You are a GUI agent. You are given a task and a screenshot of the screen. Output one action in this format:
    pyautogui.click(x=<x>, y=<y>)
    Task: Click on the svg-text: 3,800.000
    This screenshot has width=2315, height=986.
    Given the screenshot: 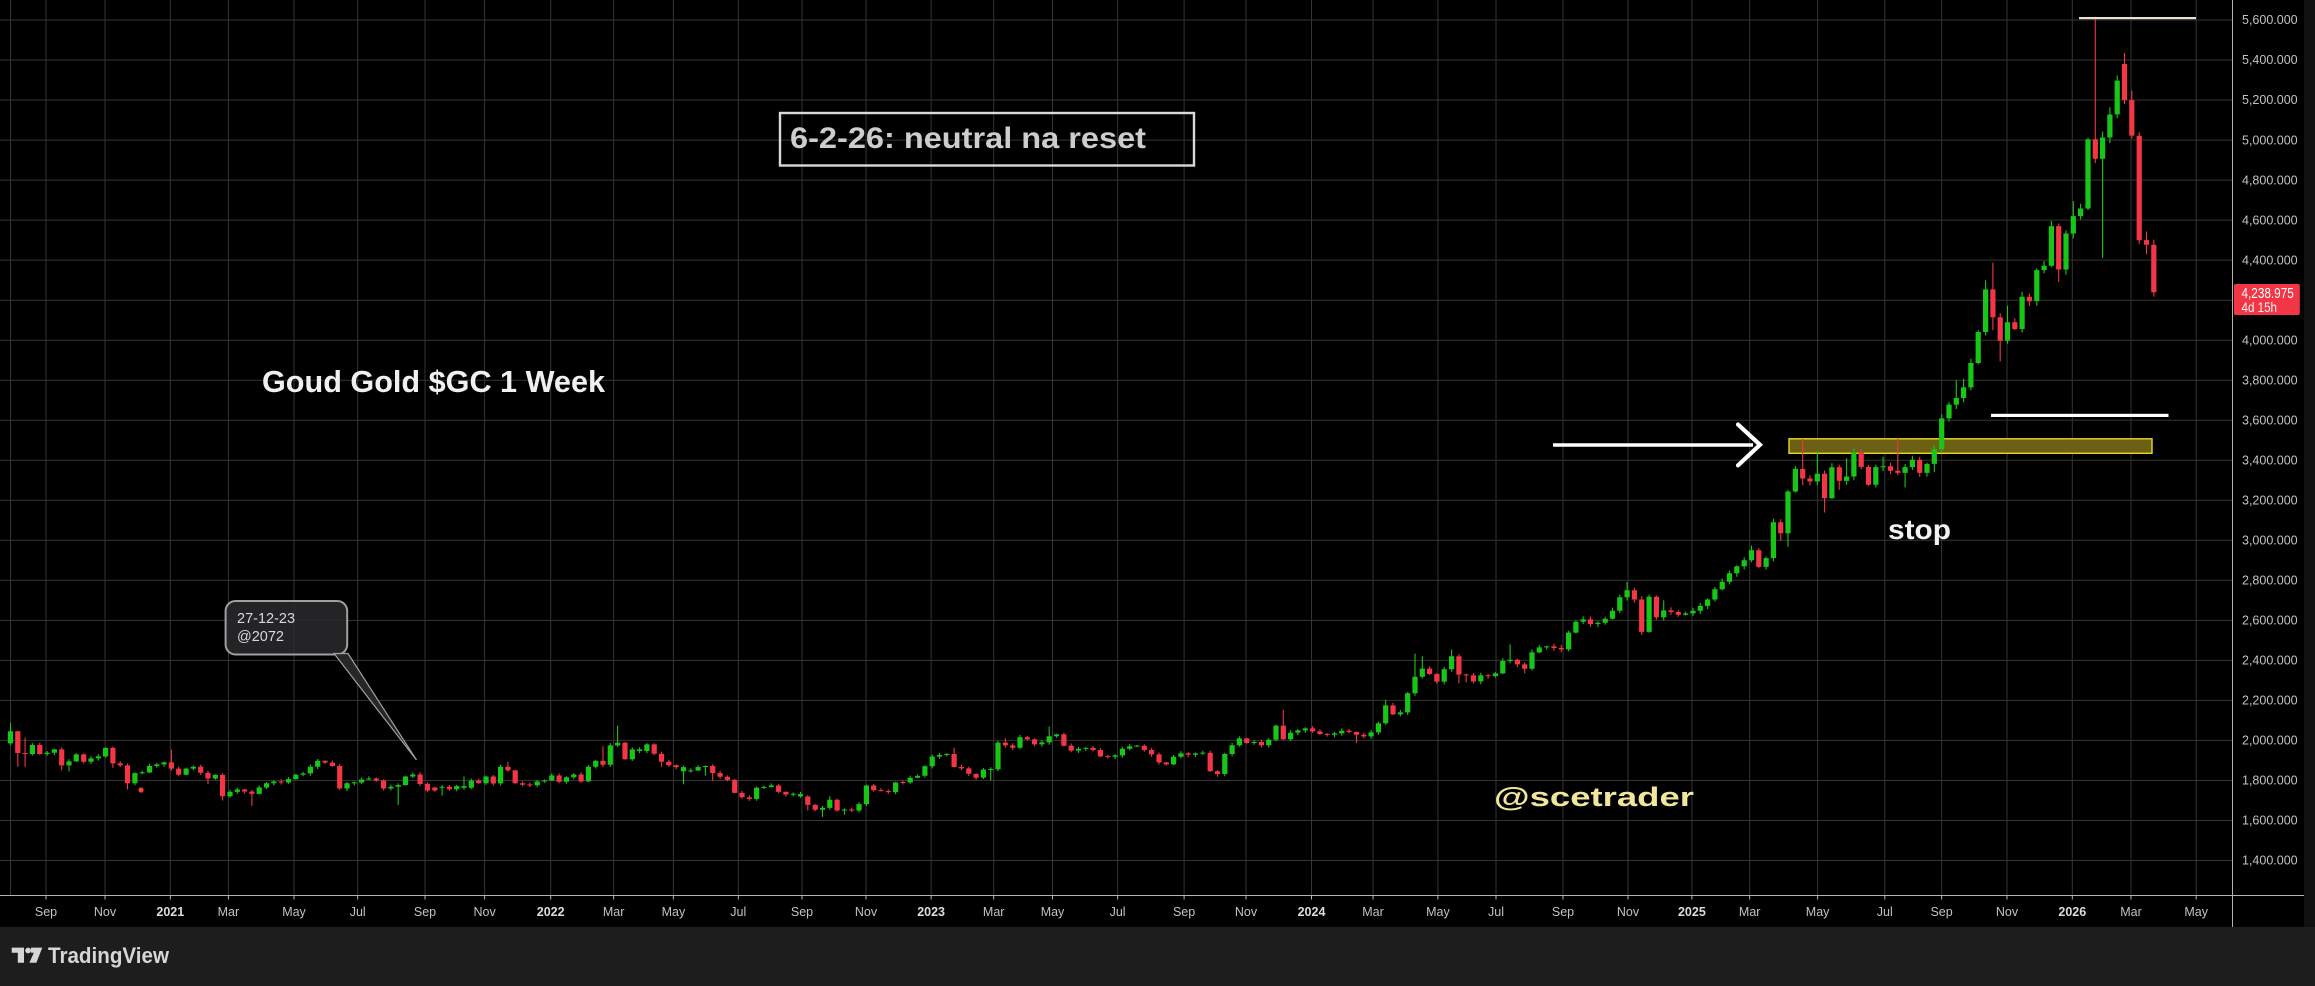 What is the action you would take?
    pyautogui.click(x=2270, y=380)
    